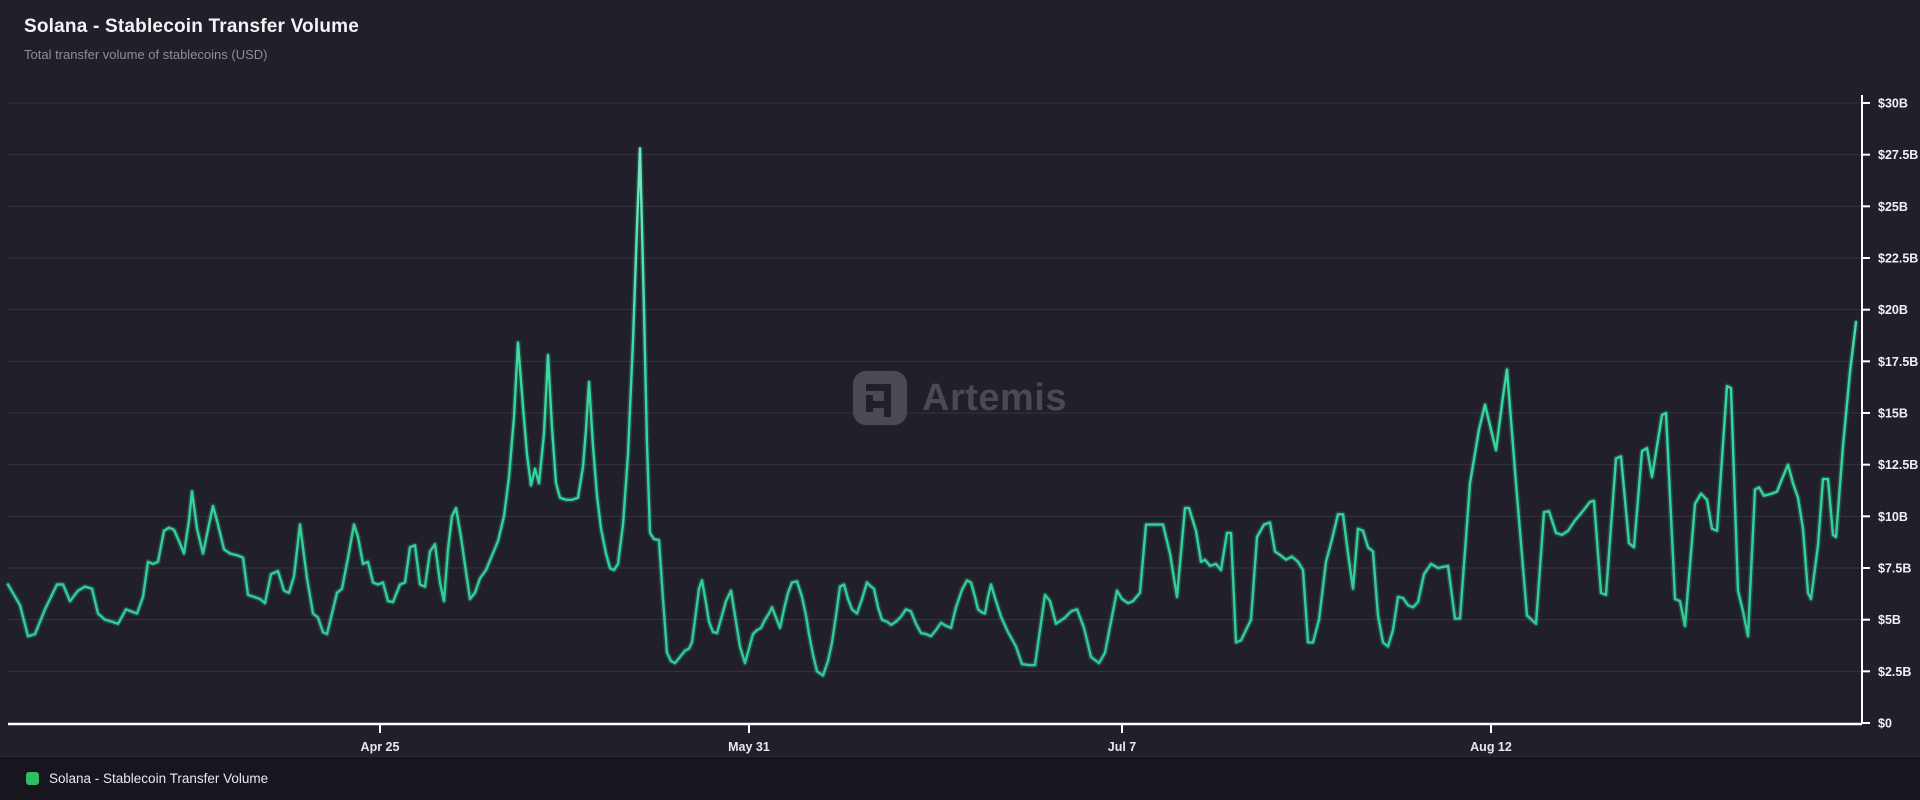 Image resolution: width=1920 pixels, height=800 pixels. I want to click on y-tick-label: $0, so click(1885, 724).